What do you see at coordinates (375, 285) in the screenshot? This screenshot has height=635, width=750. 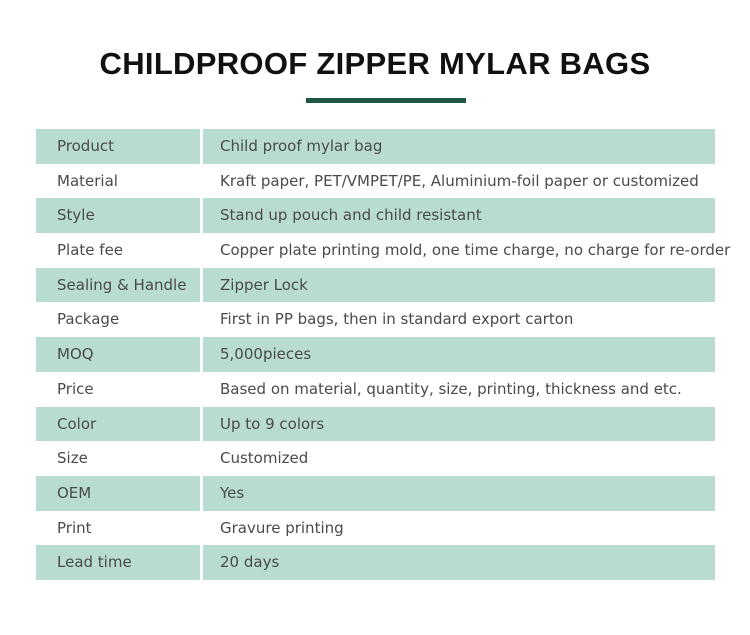 I see `table-row: Sealing & Handle Zipper Lock` at bounding box center [375, 285].